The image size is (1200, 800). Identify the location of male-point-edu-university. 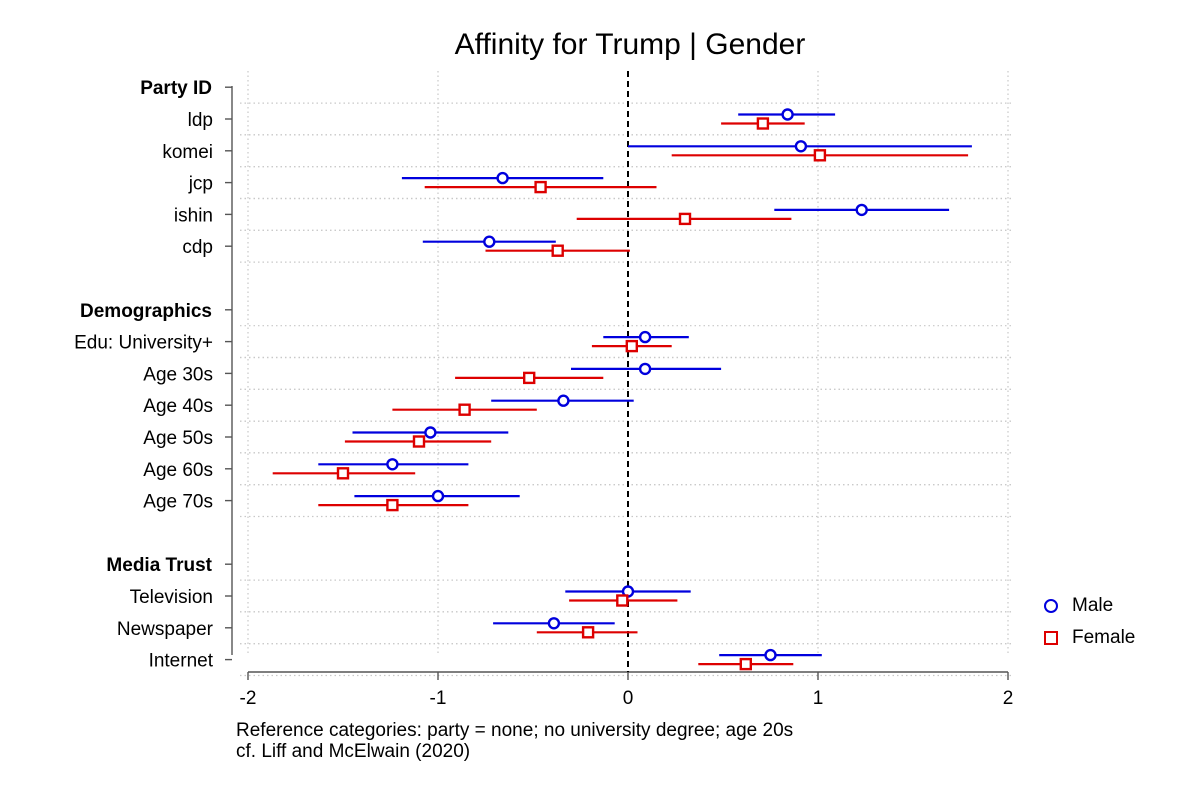
(645, 337).